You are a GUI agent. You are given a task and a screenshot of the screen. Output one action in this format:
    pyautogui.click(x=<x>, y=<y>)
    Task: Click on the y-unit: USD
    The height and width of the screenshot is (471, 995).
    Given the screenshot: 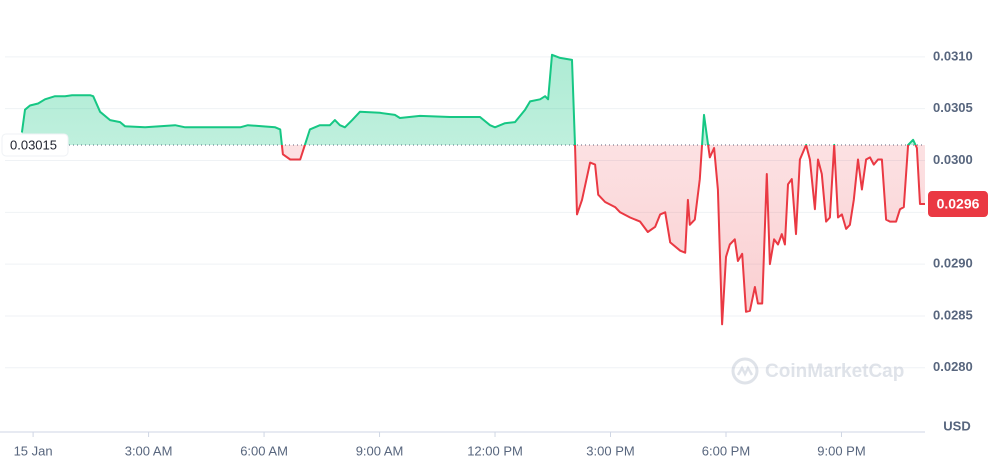 What is the action you would take?
    pyautogui.click(x=956, y=425)
    